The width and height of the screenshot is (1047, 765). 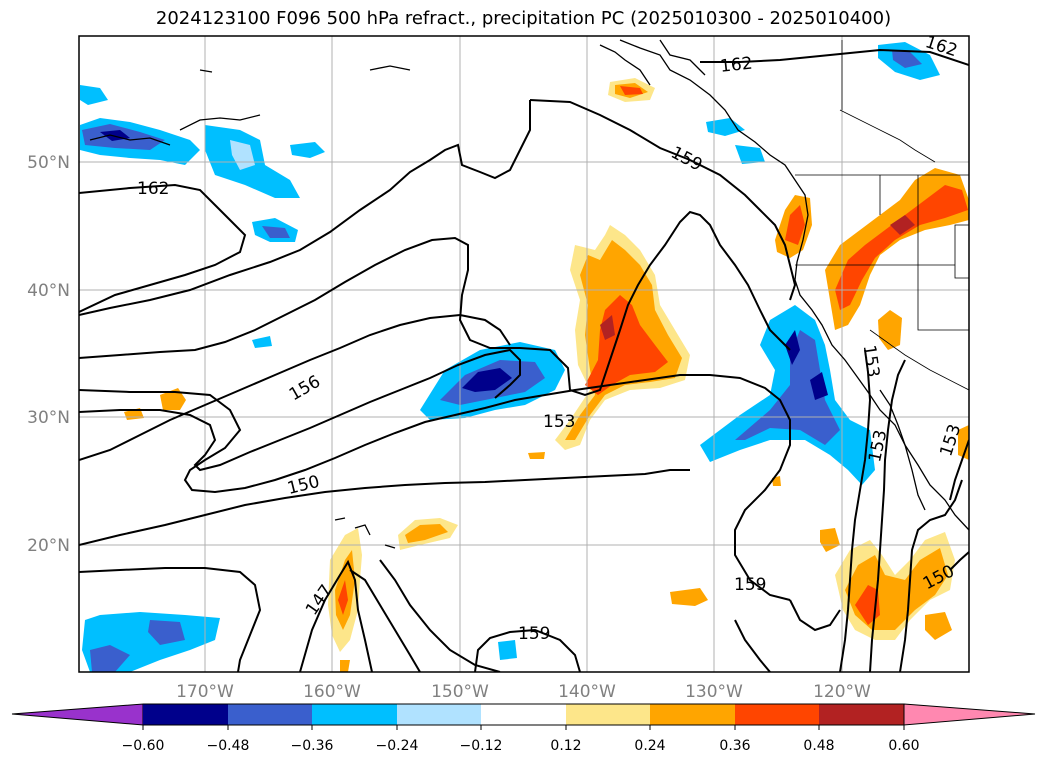 What do you see at coordinates (882, 215) in the screenshot?
I see `state-borders` at bounding box center [882, 215].